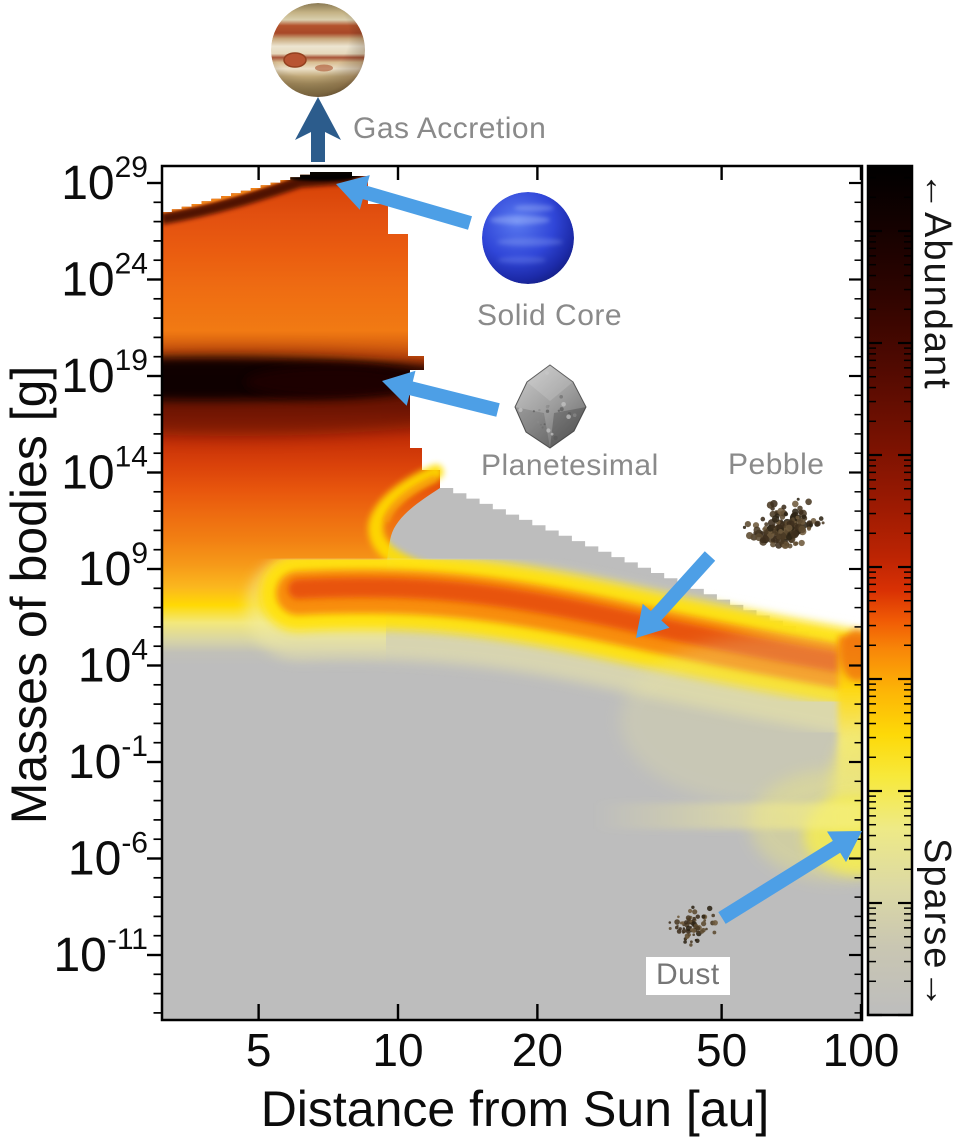  What do you see at coordinates (320, 176) in the screenshot?
I see `peak-dark-cap` at bounding box center [320, 176].